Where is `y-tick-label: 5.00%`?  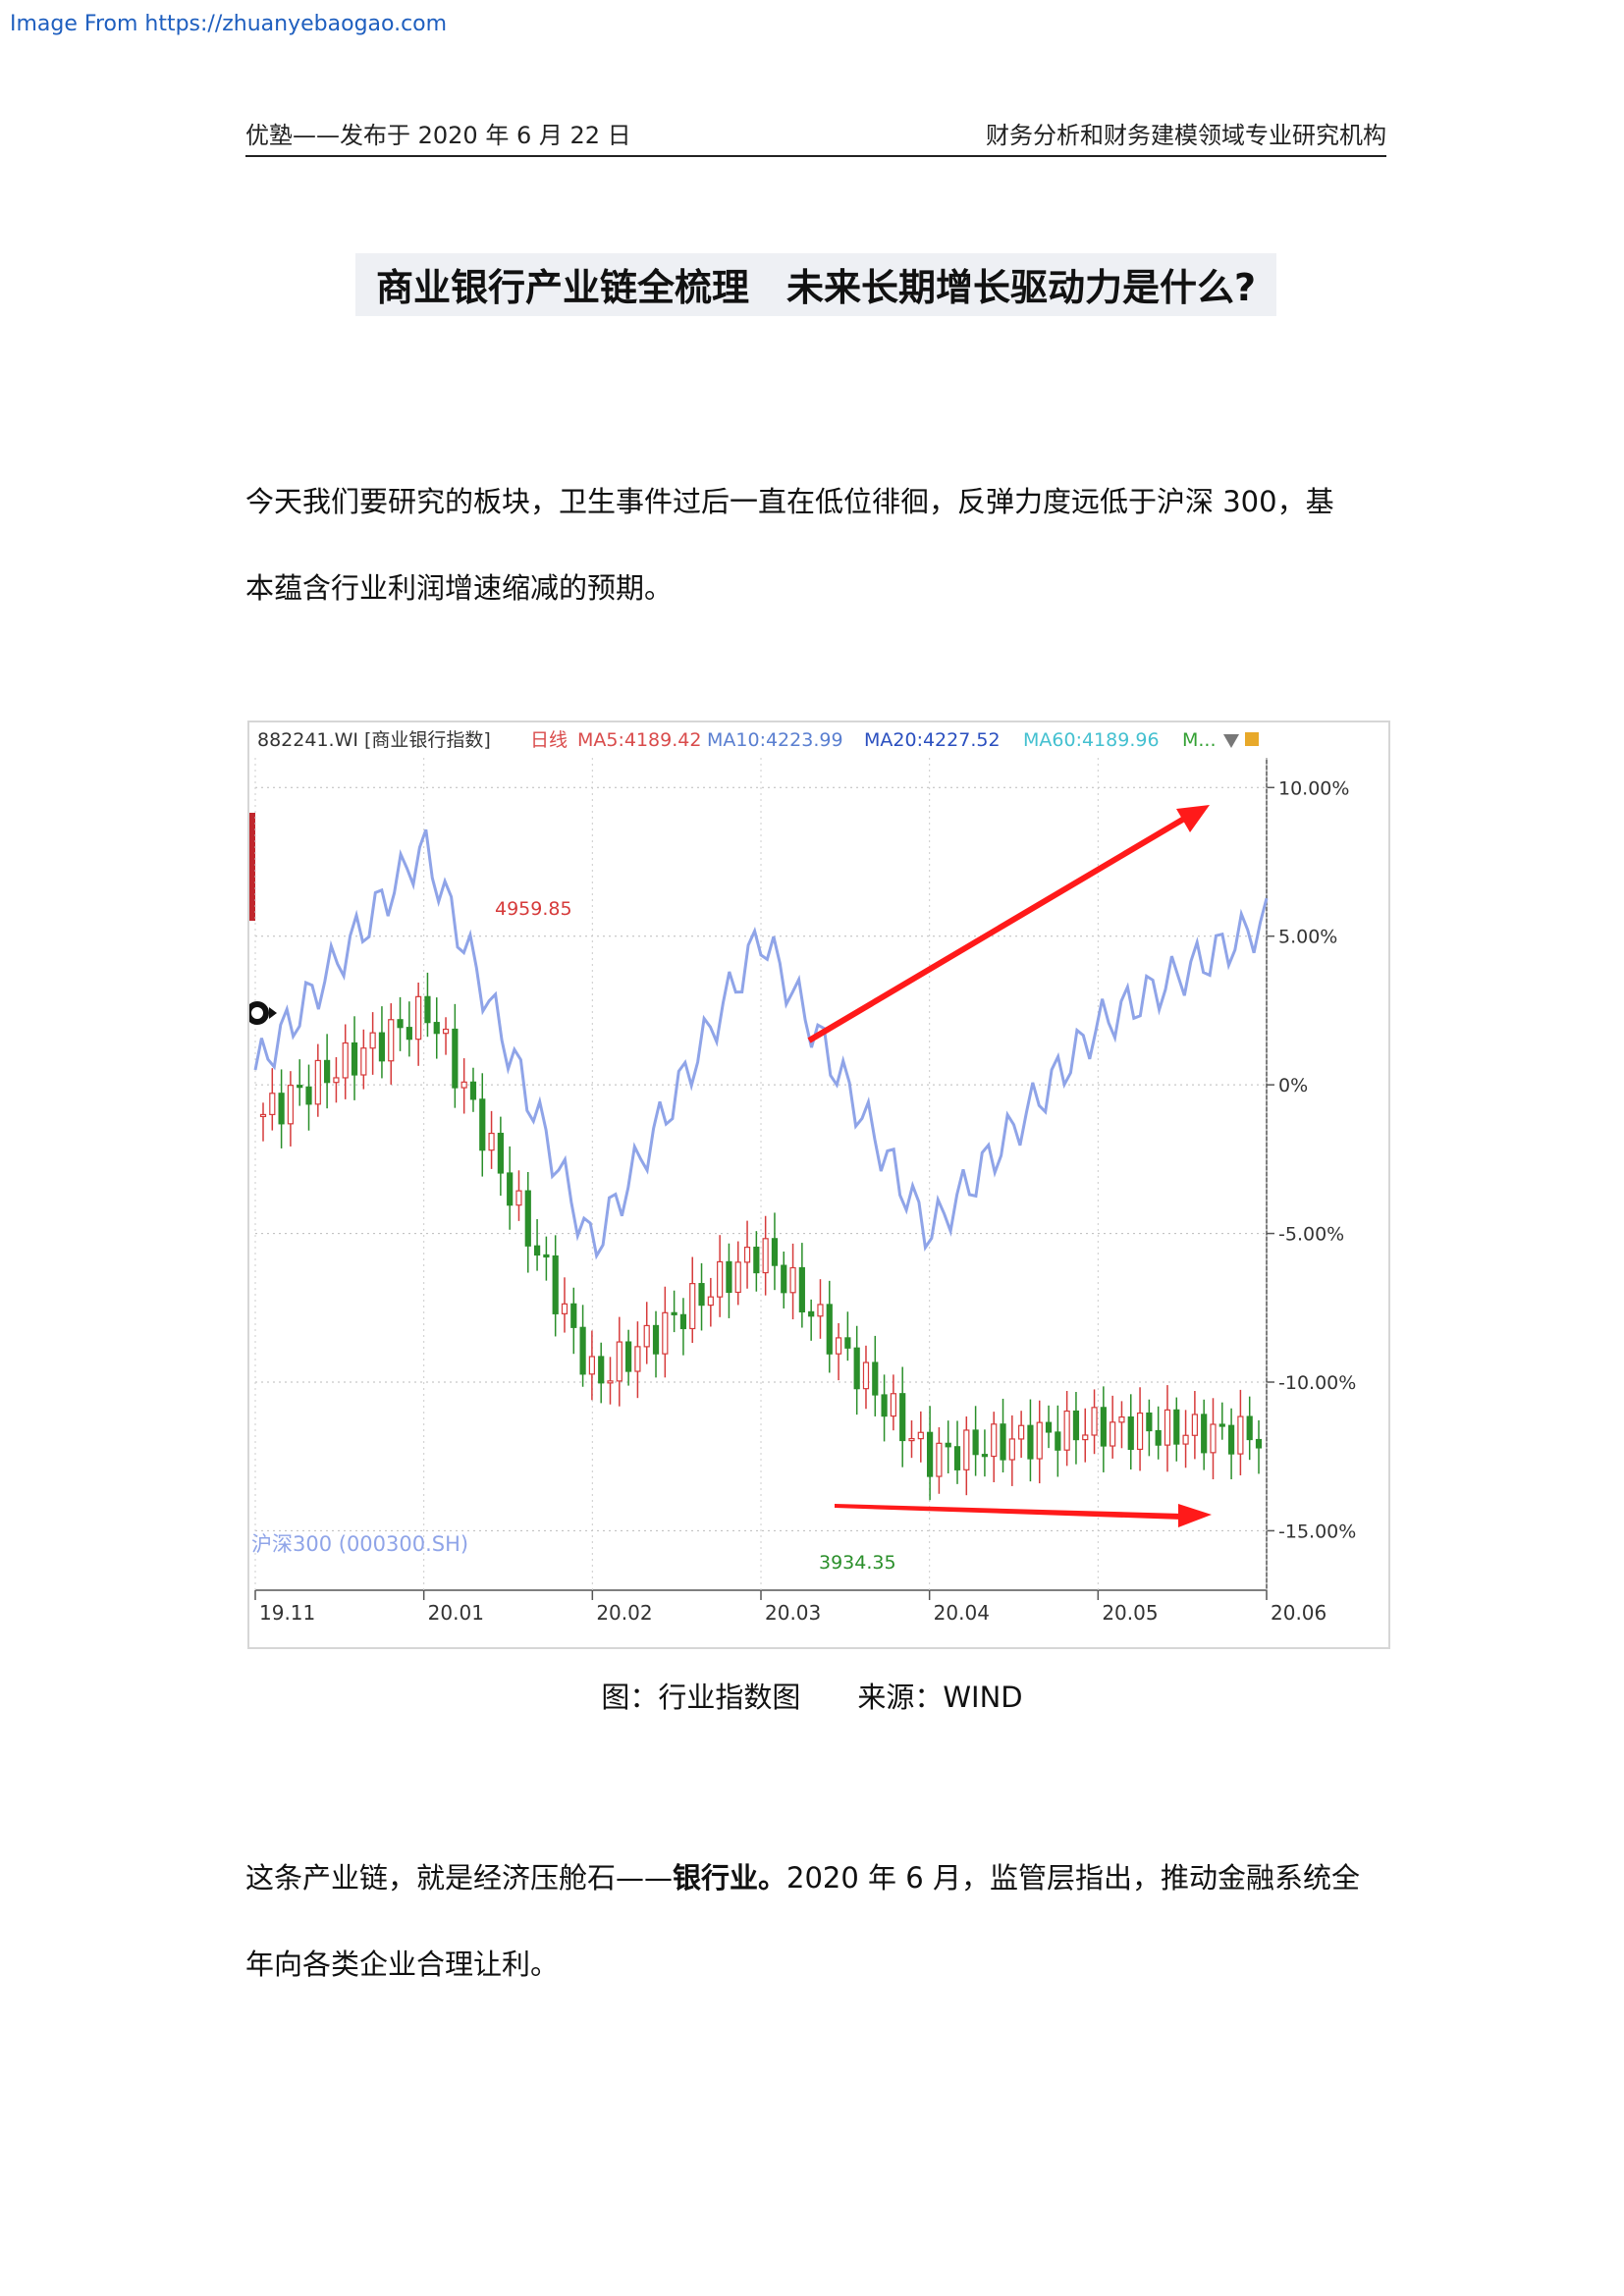 y-tick-label: 5.00% is located at coordinates (1307, 937).